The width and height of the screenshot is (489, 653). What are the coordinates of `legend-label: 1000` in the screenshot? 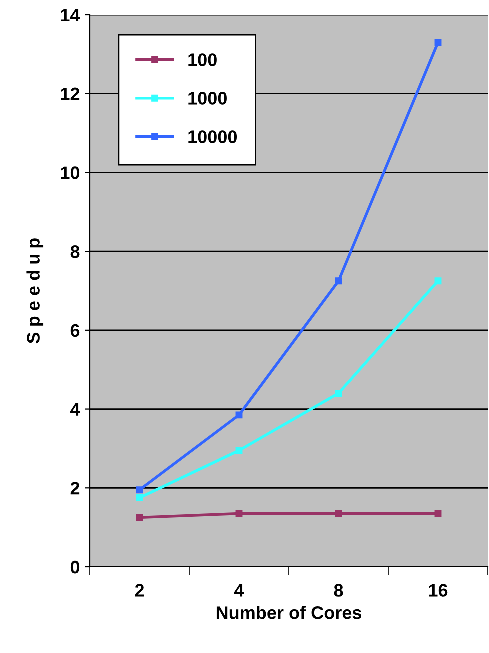 It's located at (207, 98).